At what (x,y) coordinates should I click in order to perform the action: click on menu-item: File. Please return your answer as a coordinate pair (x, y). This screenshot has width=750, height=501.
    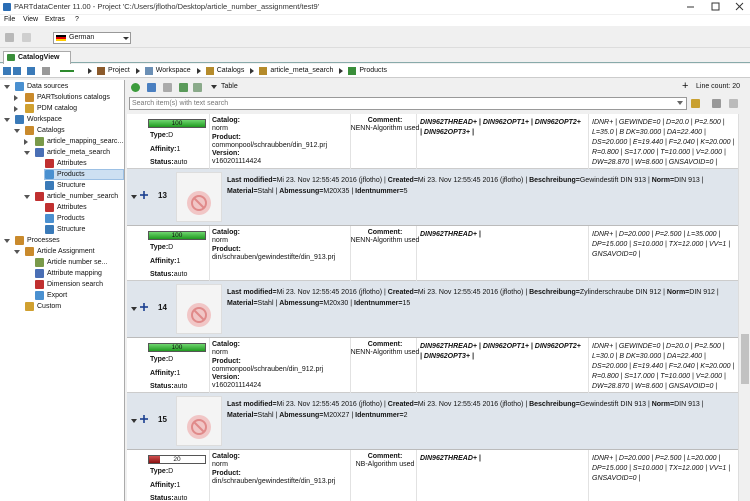
    Looking at the image, I should click on (10, 19).